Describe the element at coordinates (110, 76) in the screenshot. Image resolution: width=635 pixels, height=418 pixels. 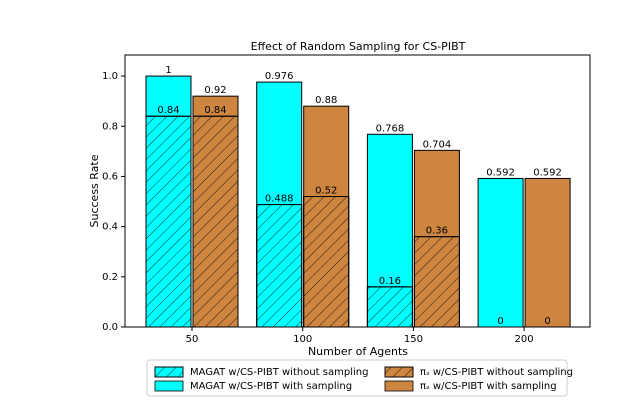
I see `y-tick-label: 1.0` at that location.